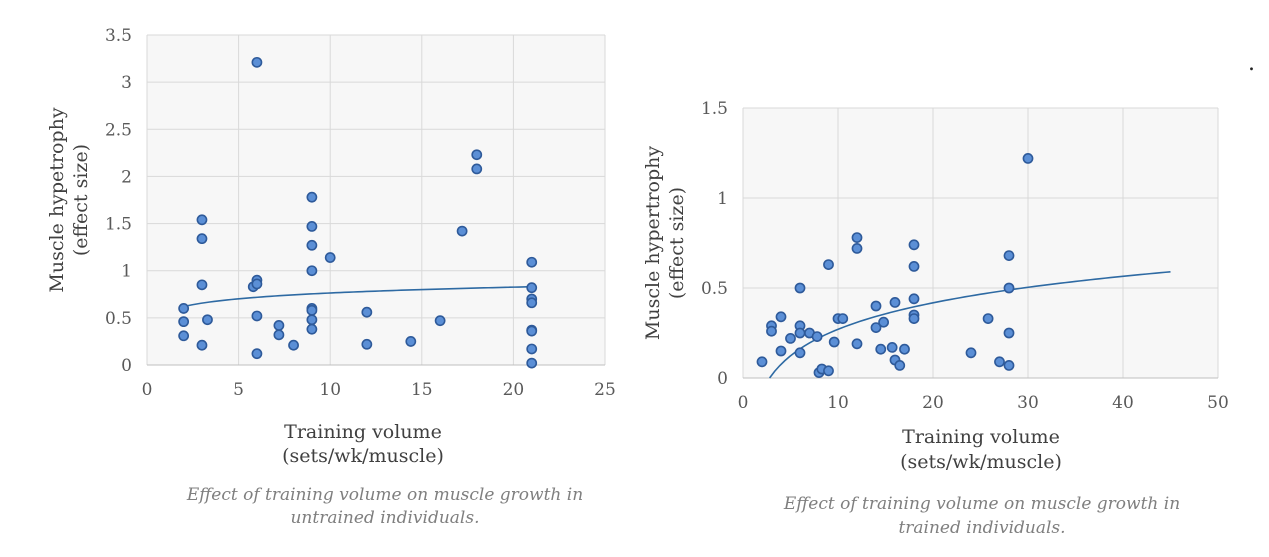 Image resolution: width=1269 pixels, height=557 pixels. What do you see at coordinates (1123, 403) in the screenshot?
I see `x-tick-label: 40` at bounding box center [1123, 403].